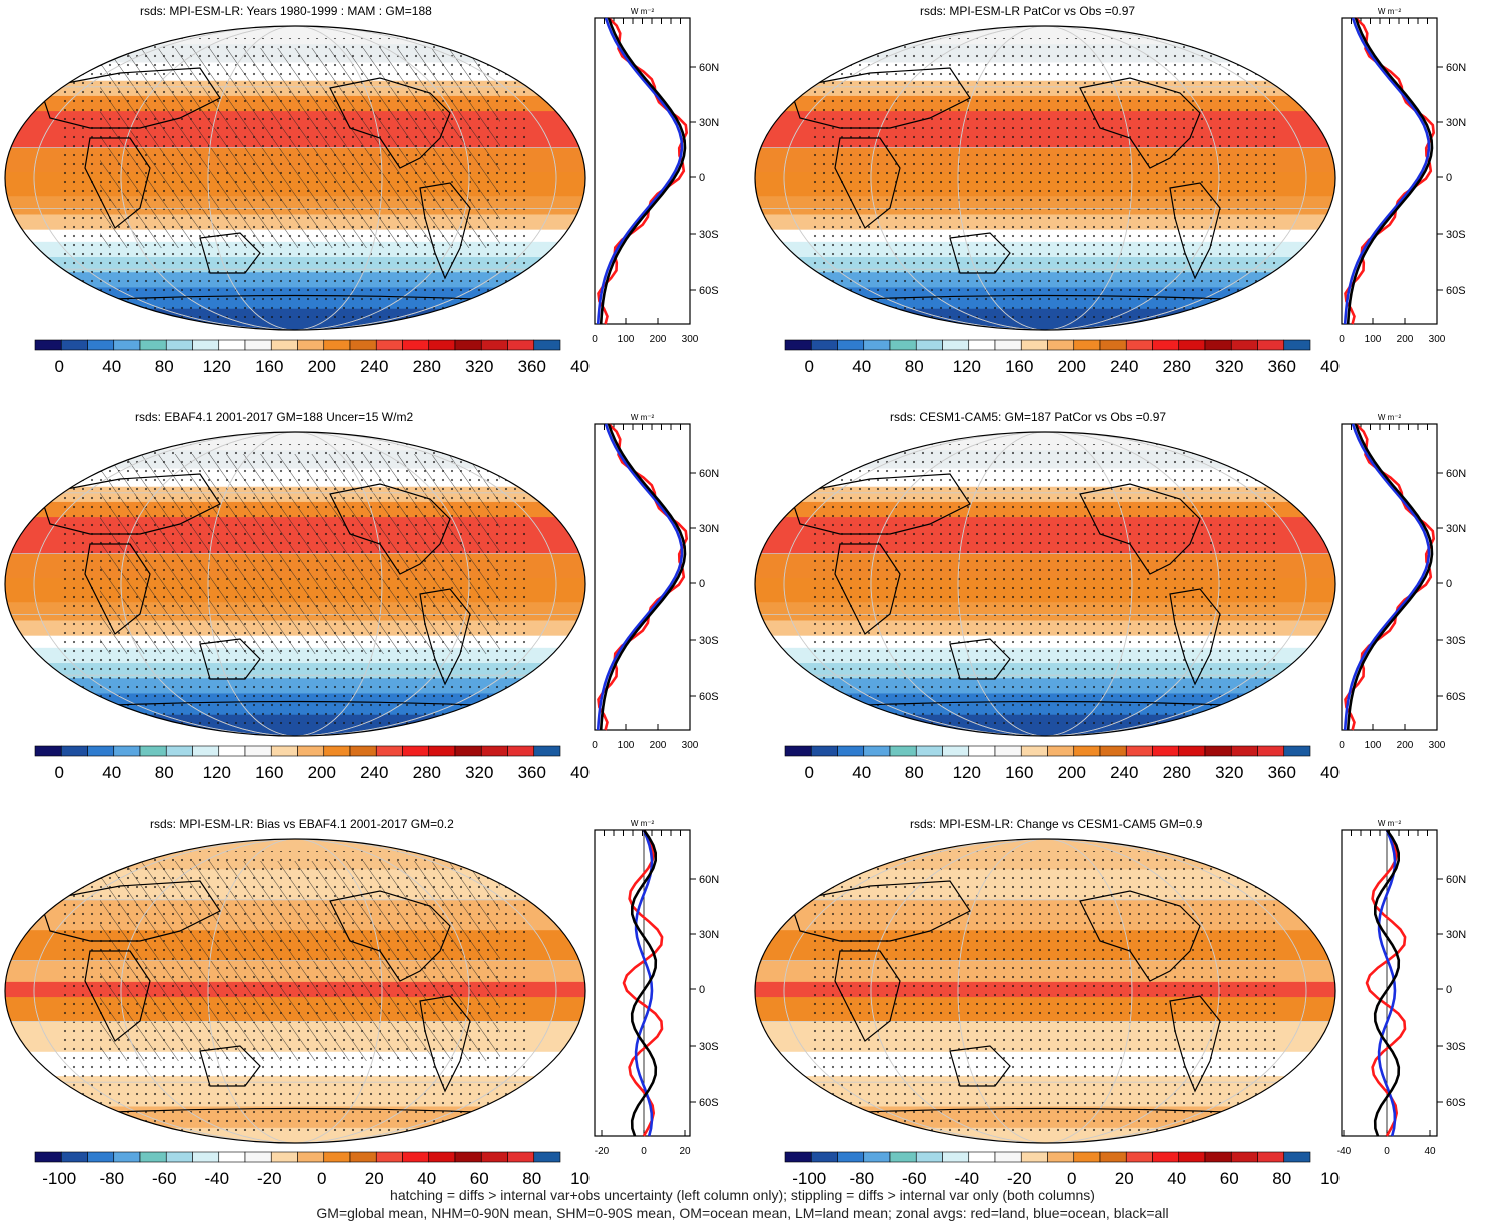 The image size is (1485, 1221). I want to click on colorbar-1: 0 40 80 120 160 200 240 280 320 360 400, so click(312, 356).